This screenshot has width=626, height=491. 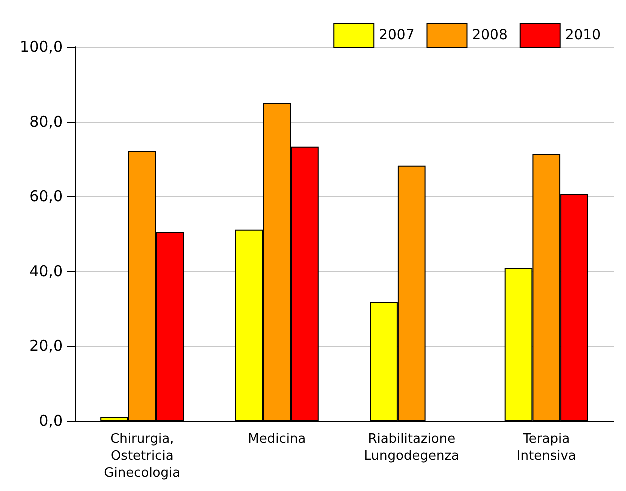 What do you see at coordinates (46, 271) in the screenshot?
I see `y-tick-label: 40,0` at bounding box center [46, 271].